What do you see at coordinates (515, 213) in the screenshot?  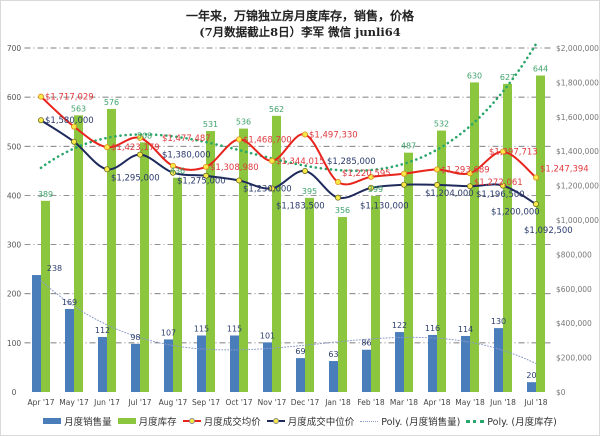 I see `median-price-label: $1,200,000` at bounding box center [515, 213].